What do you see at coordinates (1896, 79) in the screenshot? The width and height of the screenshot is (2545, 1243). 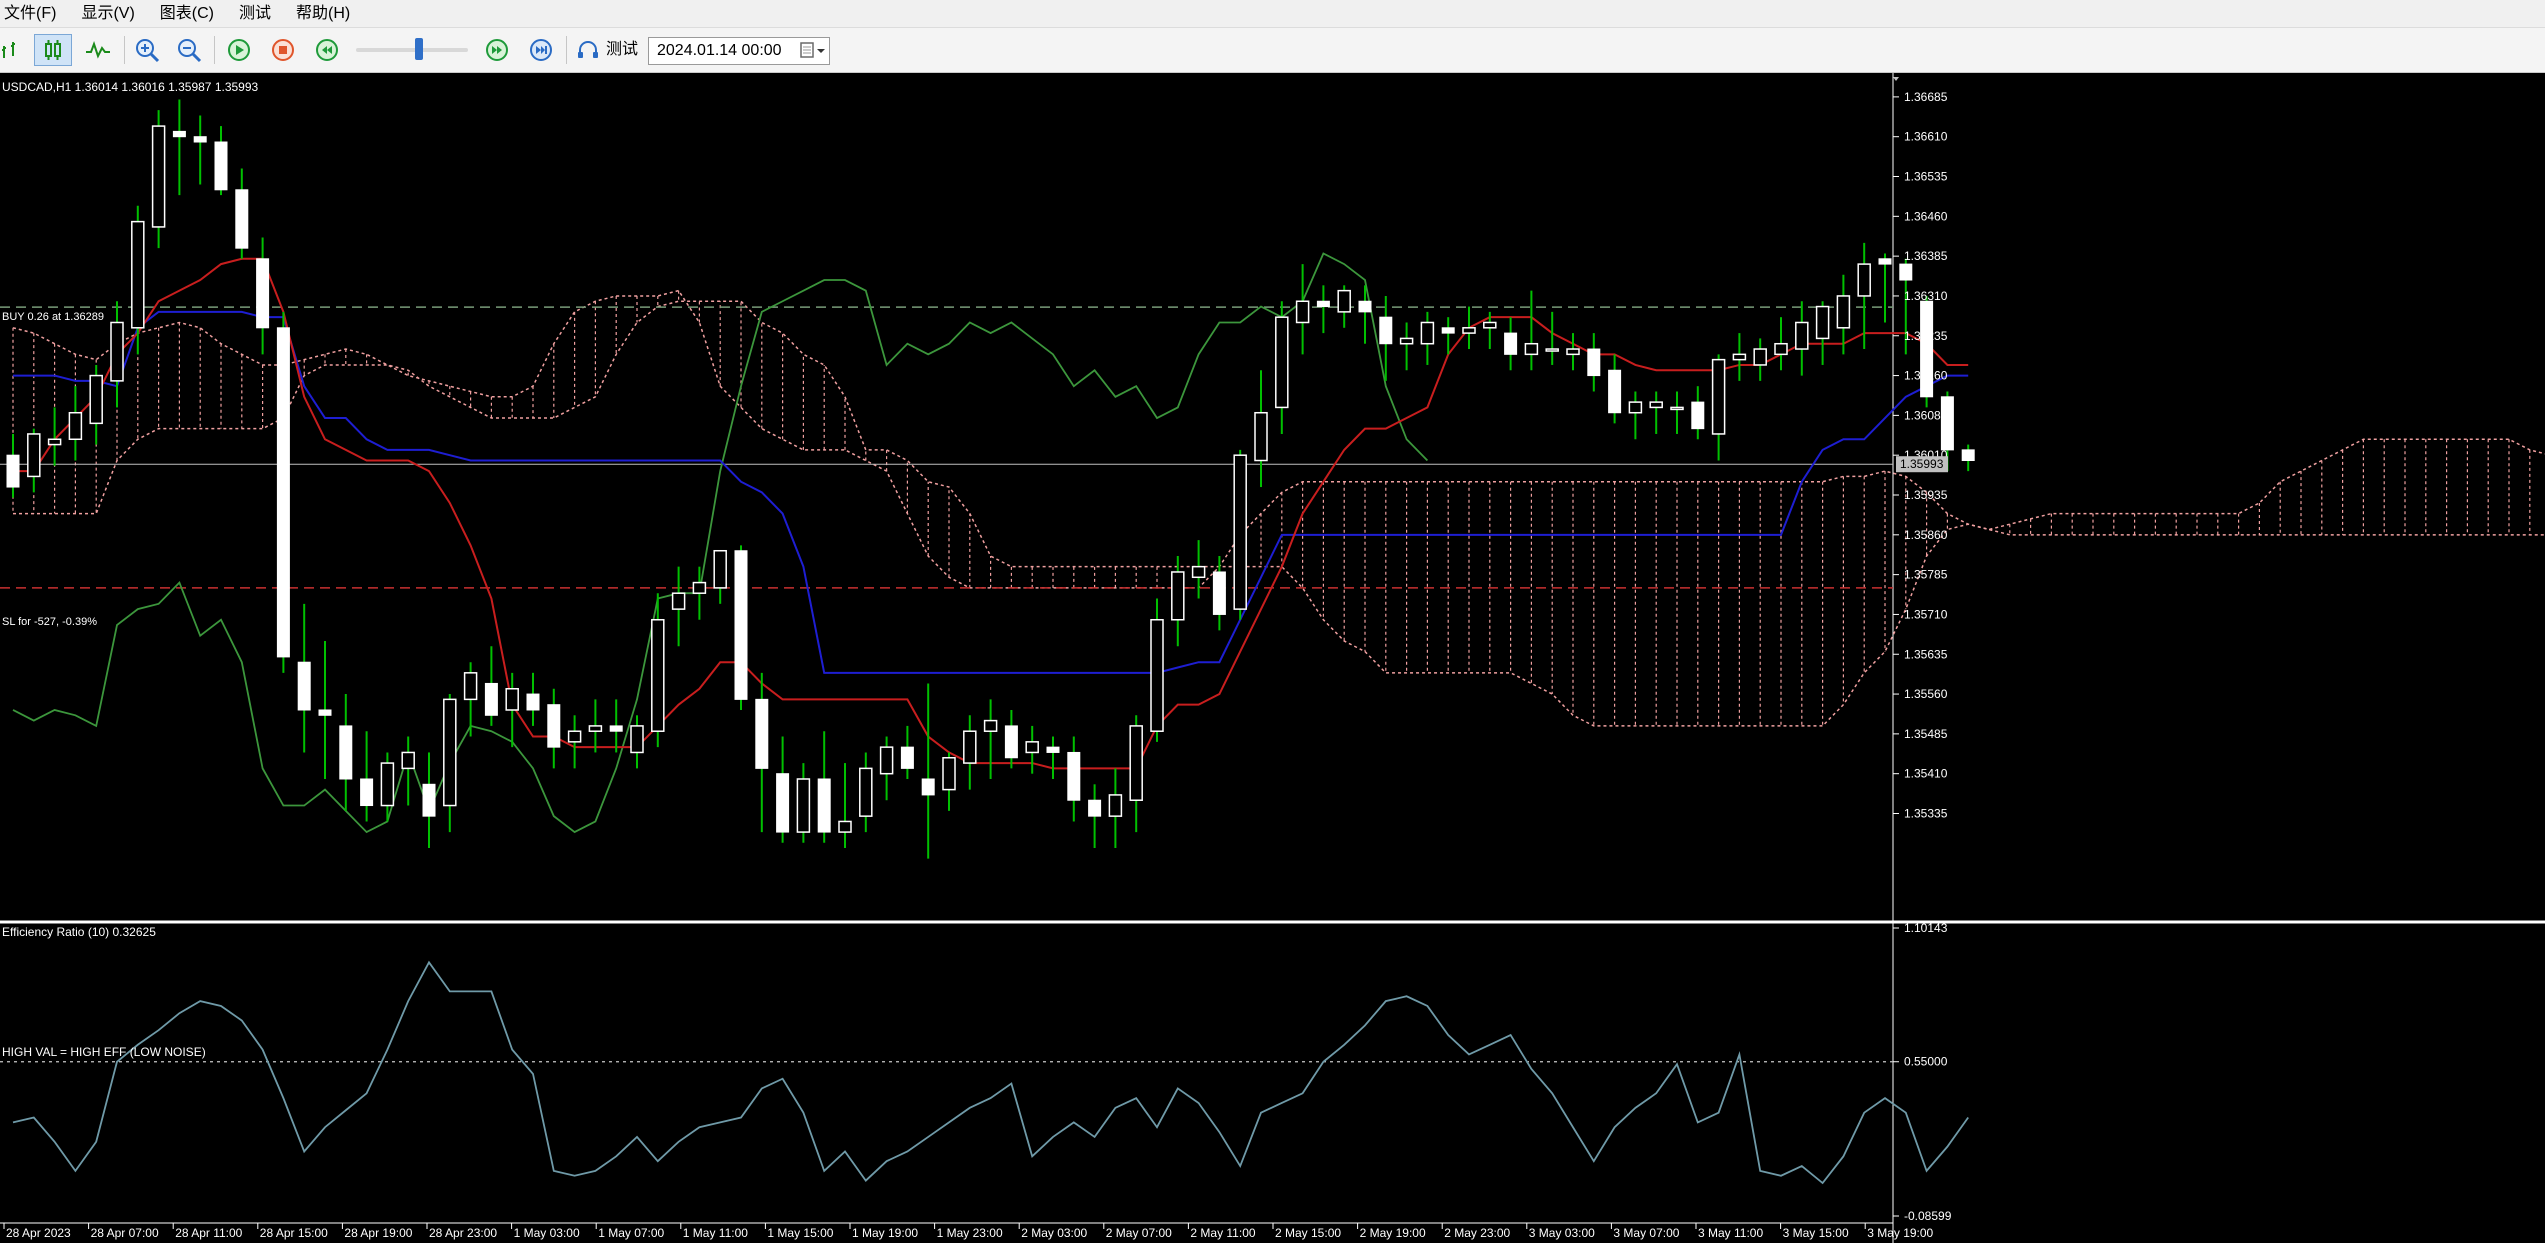 I see `chart-shift-marker` at bounding box center [1896, 79].